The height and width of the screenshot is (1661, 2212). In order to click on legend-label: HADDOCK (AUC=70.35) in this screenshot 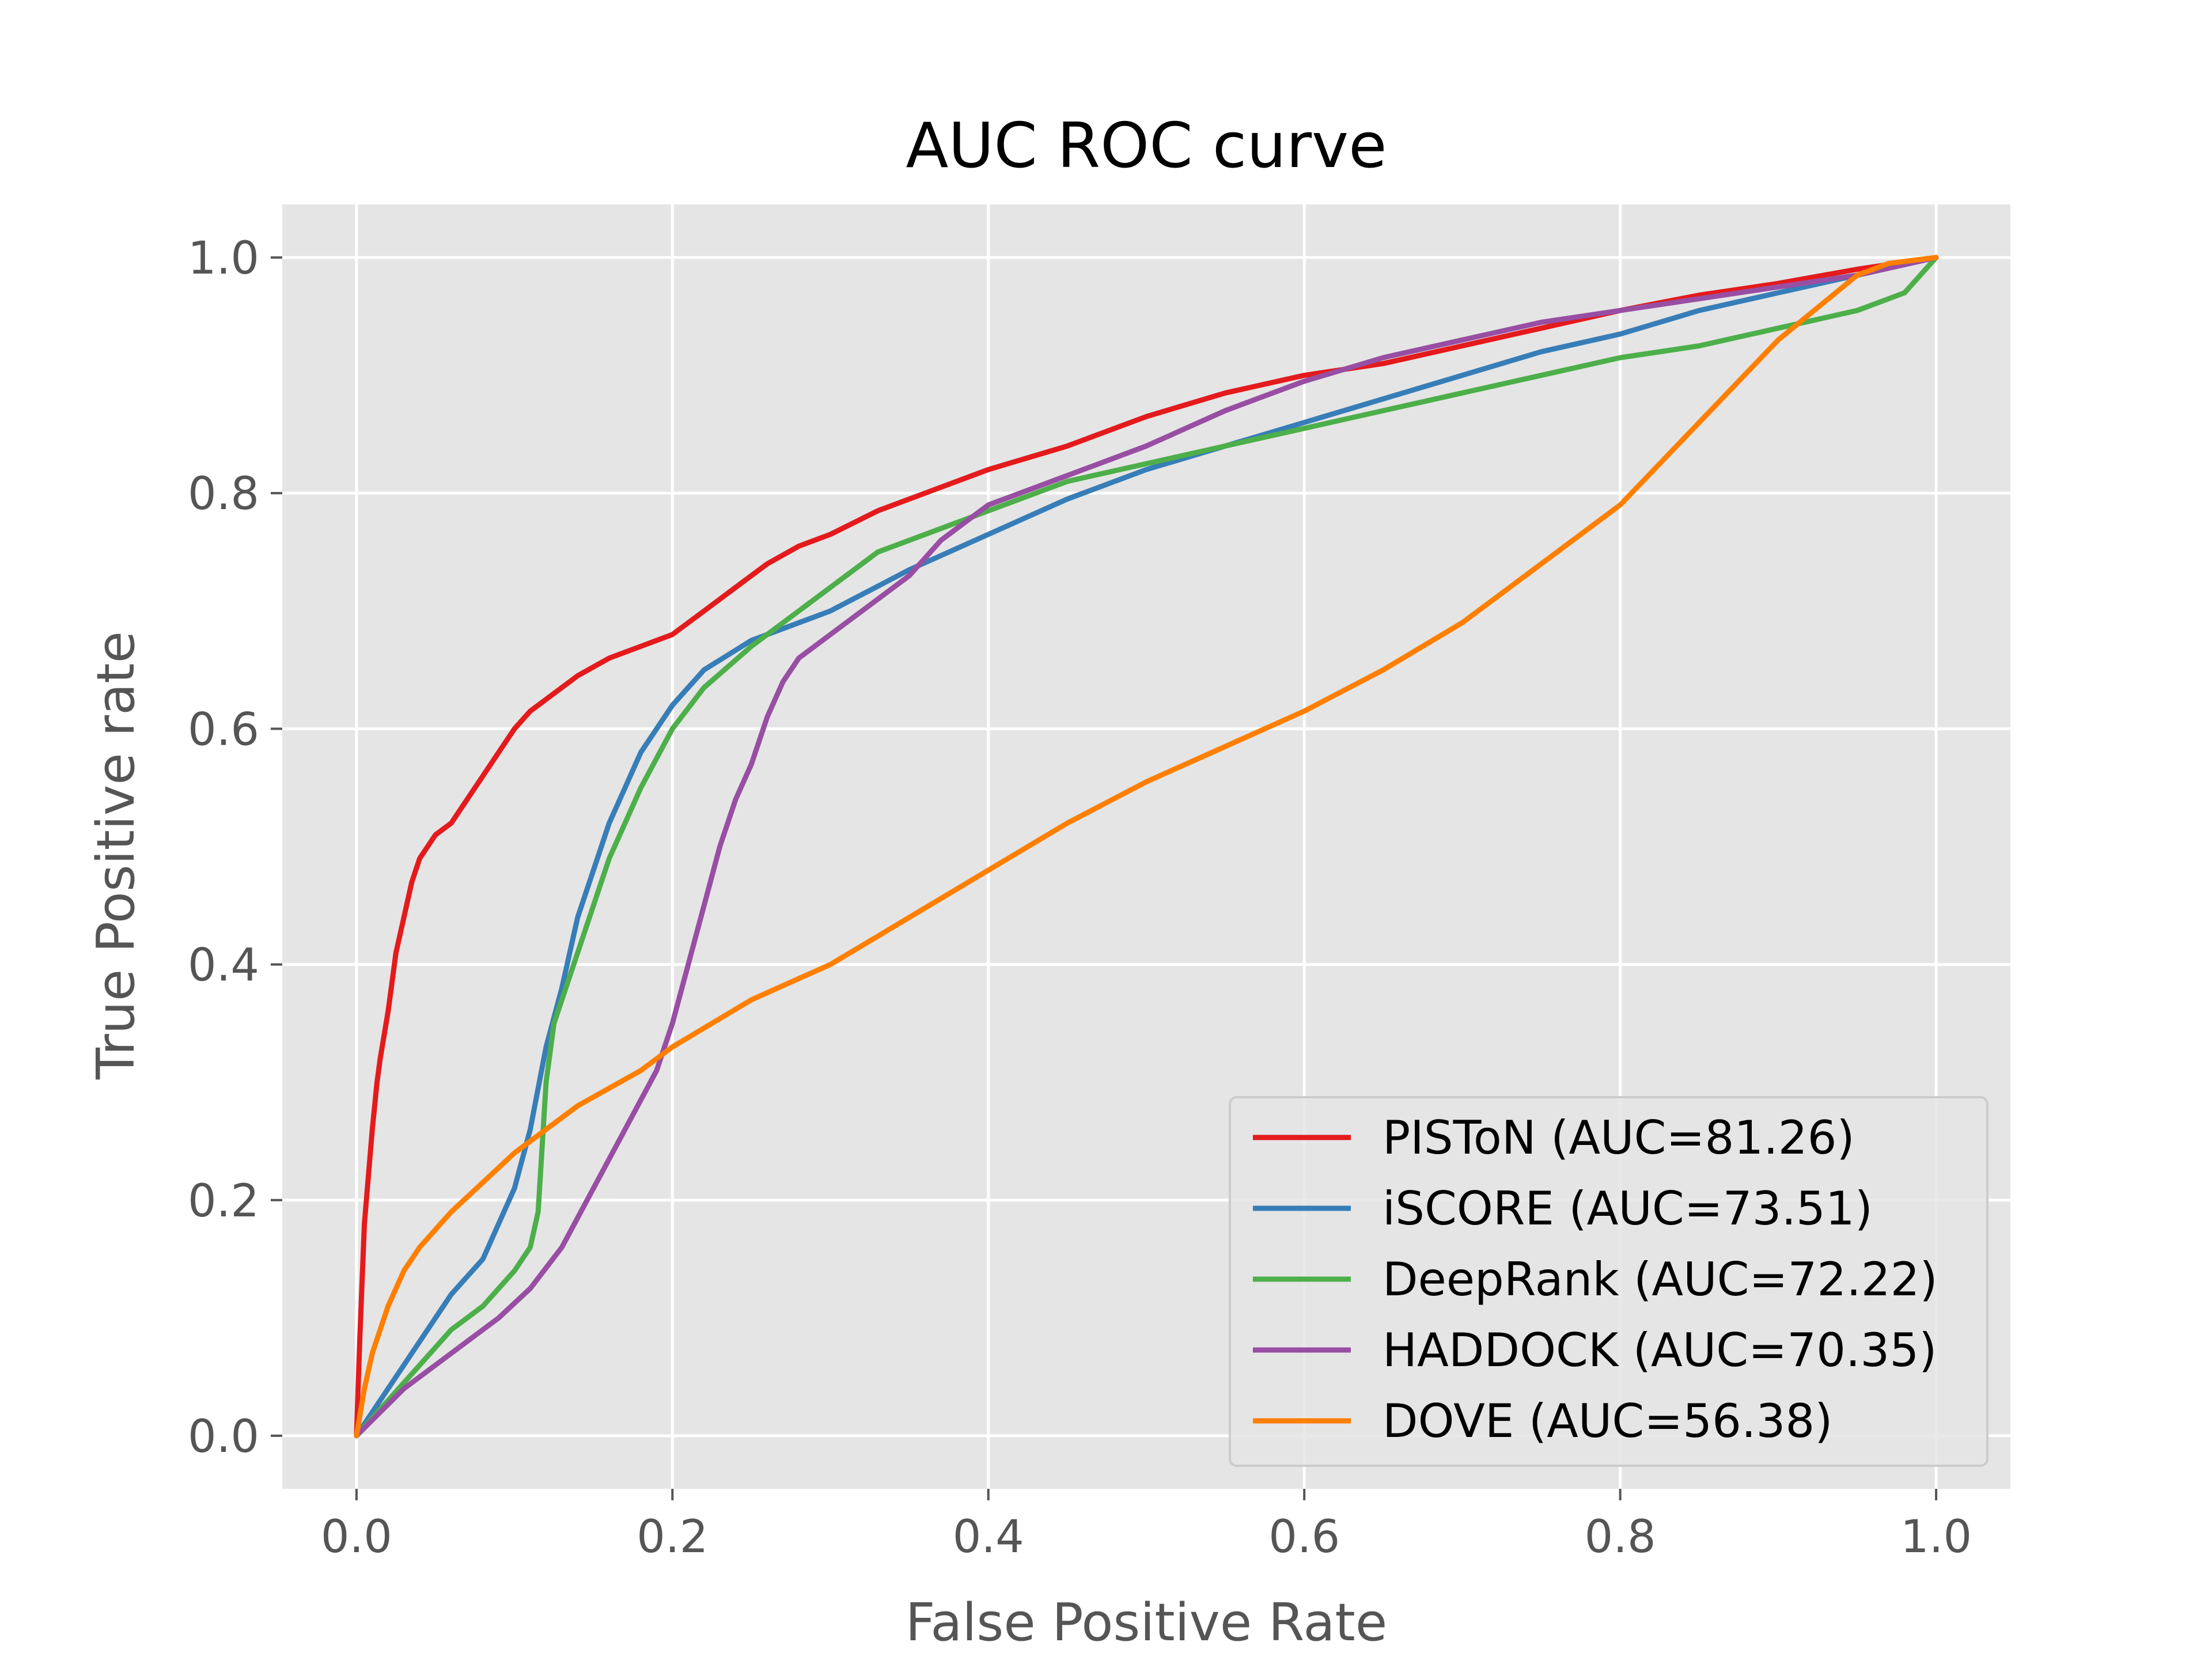, I will do `click(1659, 1350)`.